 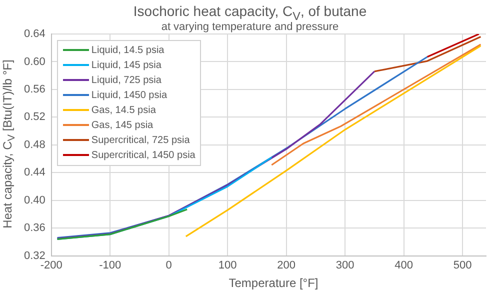 What do you see at coordinates (126, 80) in the screenshot?
I see `legend-label: Liquid, 725 psia` at bounding box center [126, 80].